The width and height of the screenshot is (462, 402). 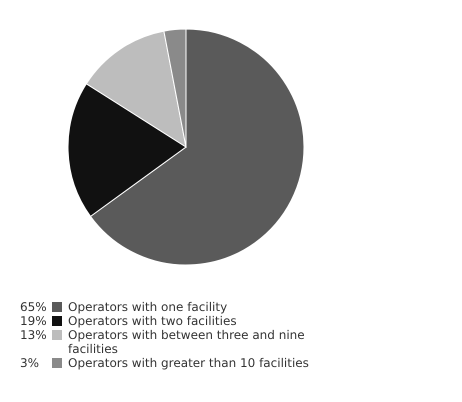 I want to click on data-label: 19%, so click(x=33, y=321).